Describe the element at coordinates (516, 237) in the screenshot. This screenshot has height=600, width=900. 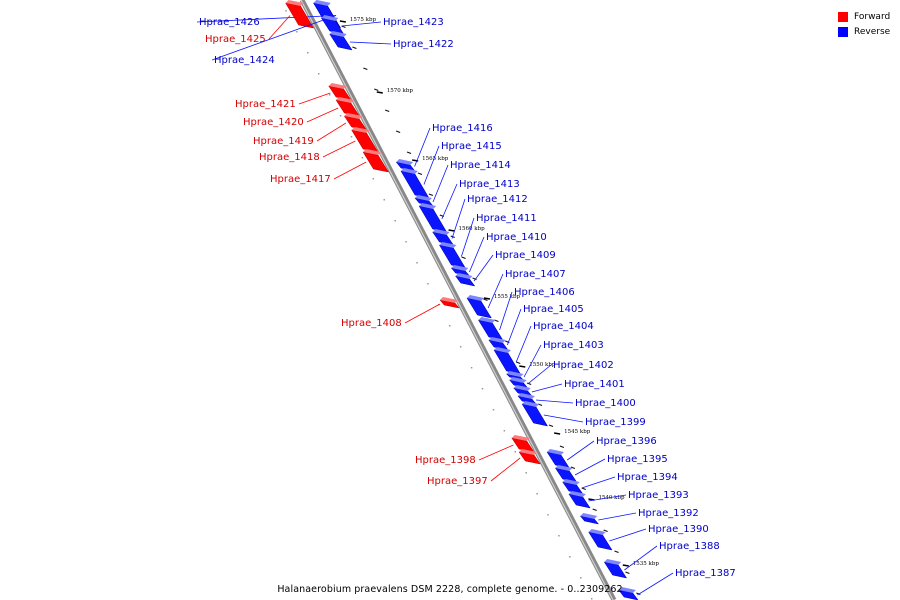
I see `gene-label-hprae-1410: Hprae_1410` at that location.